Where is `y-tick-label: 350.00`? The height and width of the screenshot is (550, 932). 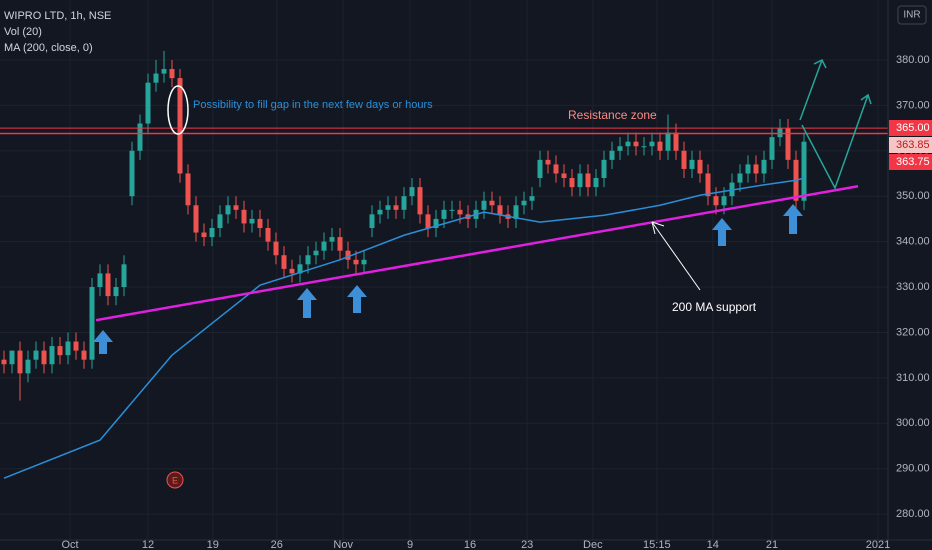
y-tick-label: 350.00 is located at coordinates (913, 196).